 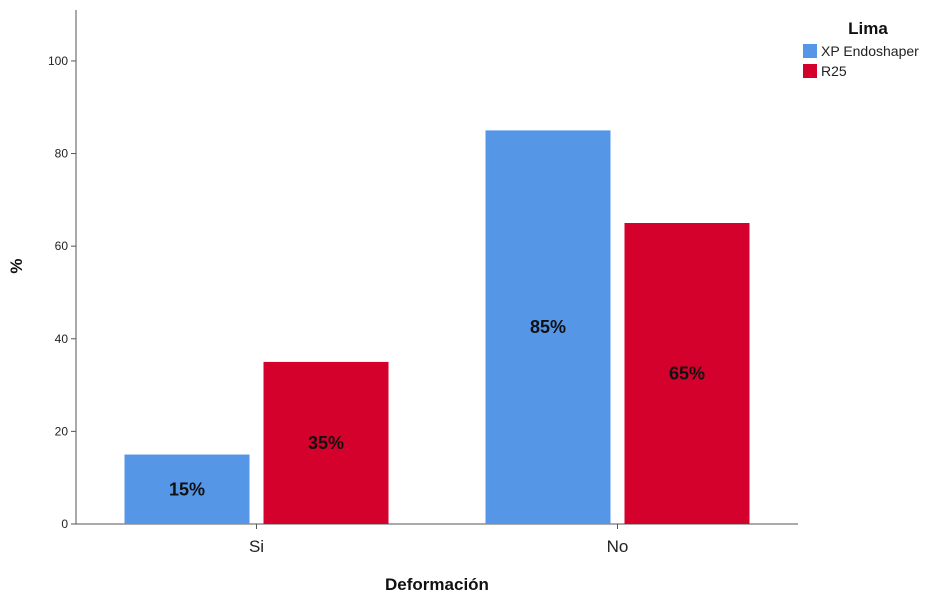 What do you see at coordinates (62, 246) in the screenshot?
I see `y-tick-label: 60` at bounding box center [62, 246].